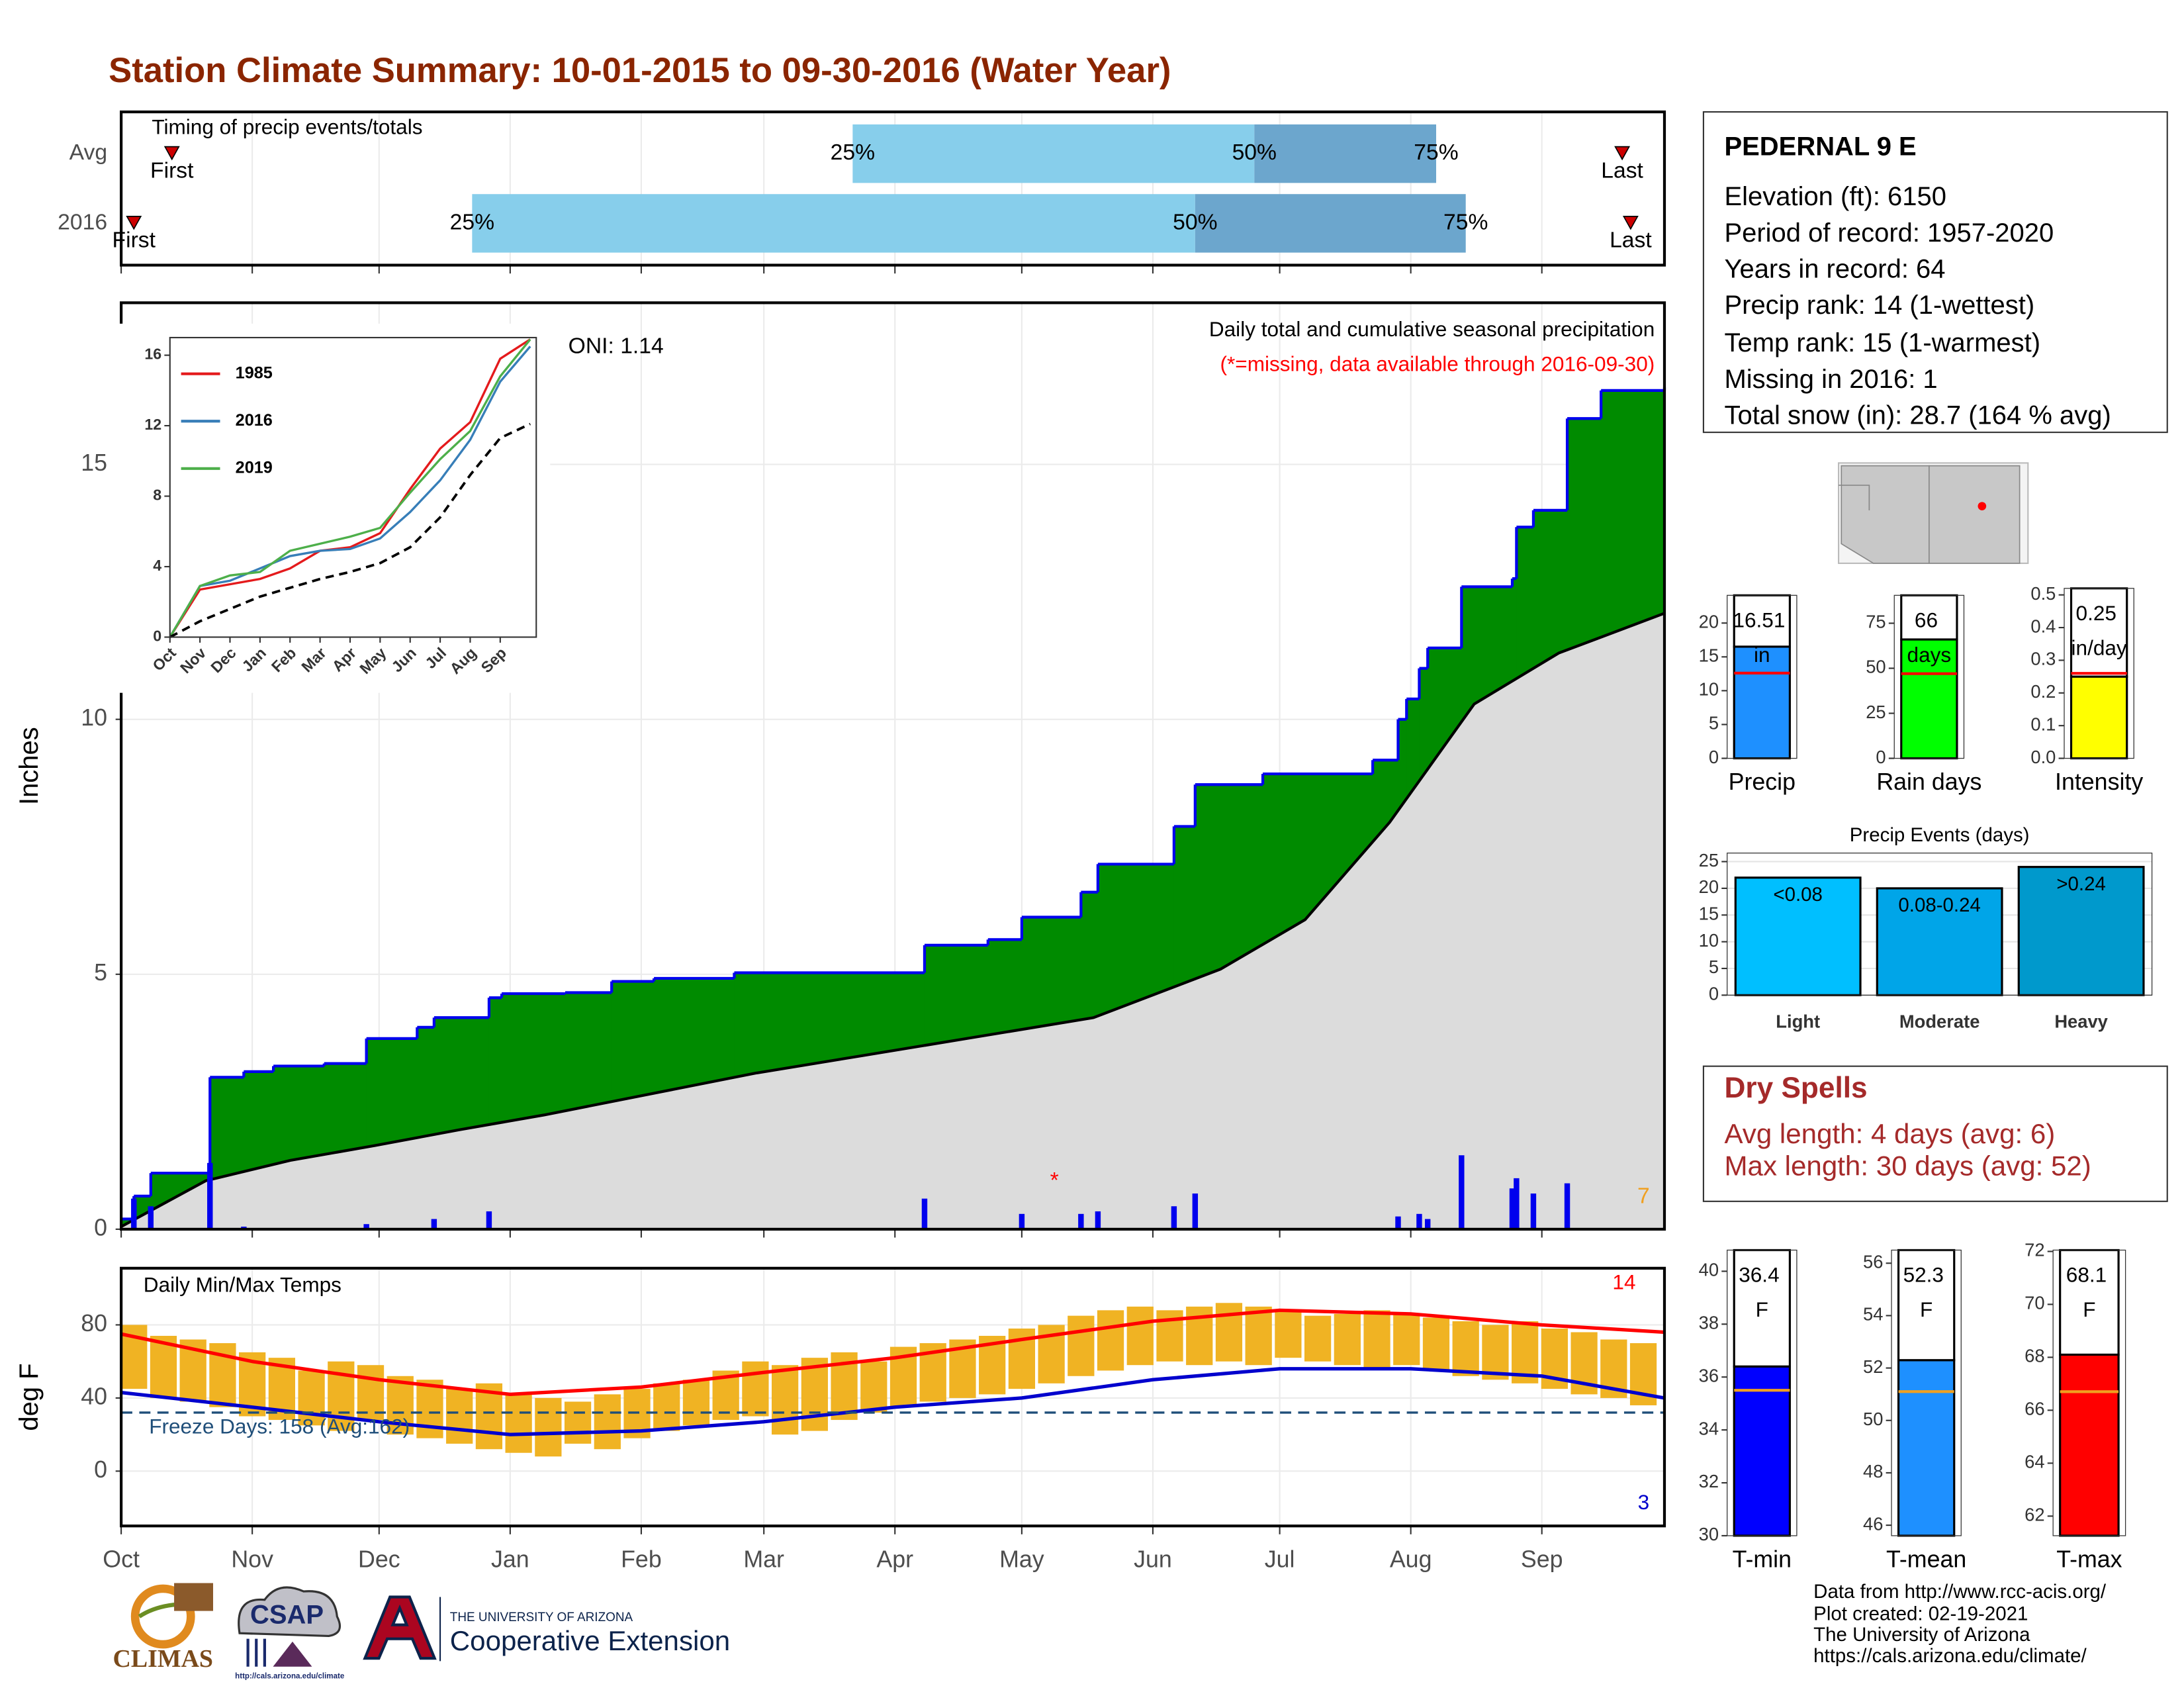 Image resolution: width=2184 pixels, height=1688 pixels. Describe the element at coordinates (1835, 196) in the screenshot. I see `station-line: Elevation (ft): 6150` at that location.